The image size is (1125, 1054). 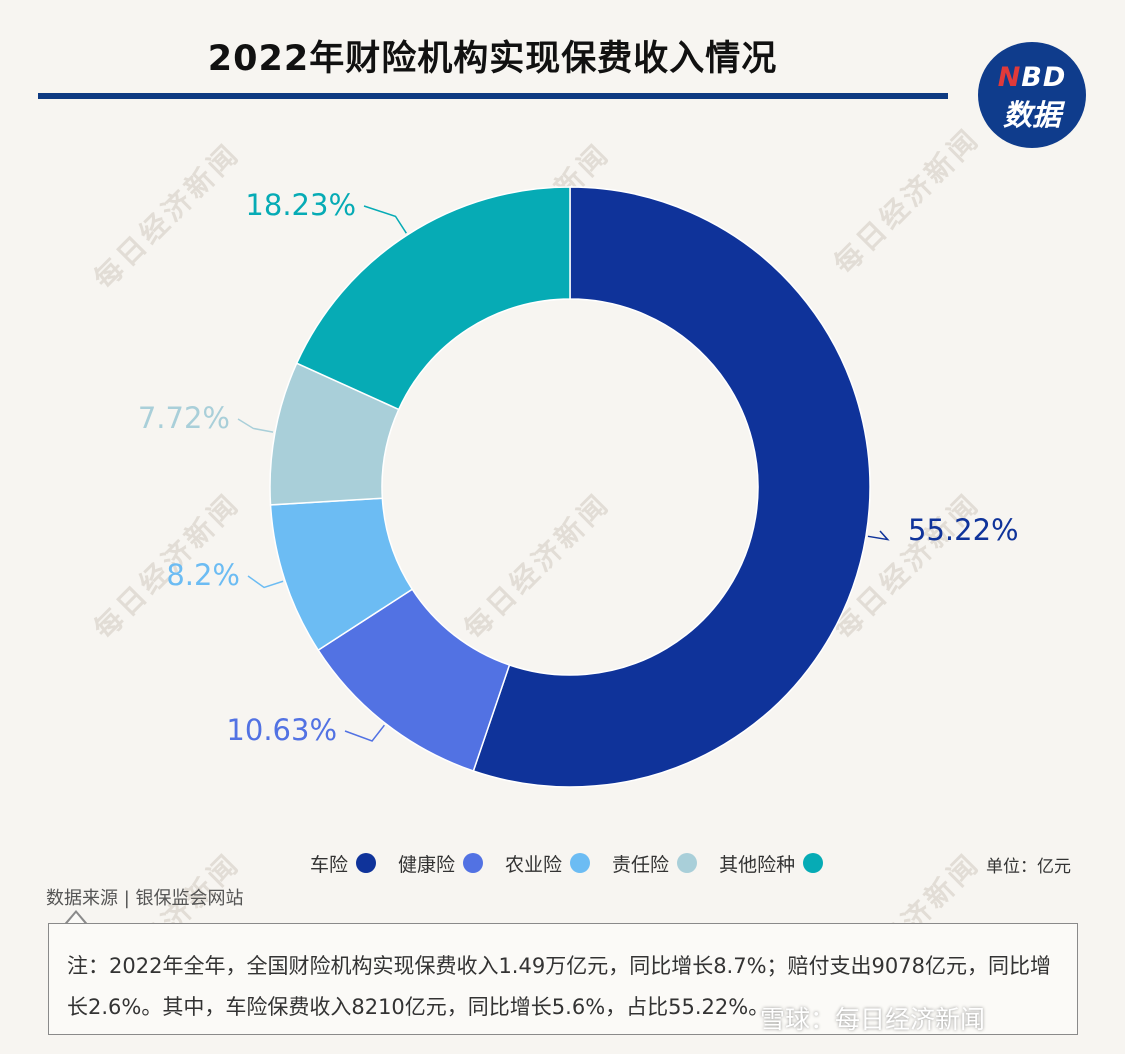 I want to click on legend-item-0: 车险, so click(x=343, y=863).